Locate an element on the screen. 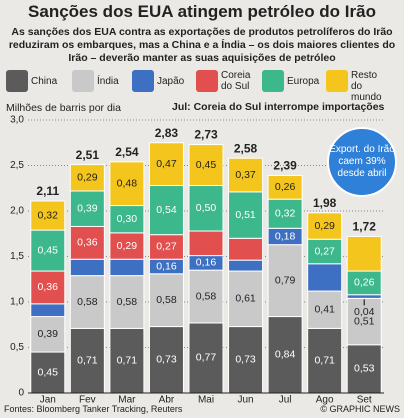  total-label: 2,83 is located at coordinates (167, 133).